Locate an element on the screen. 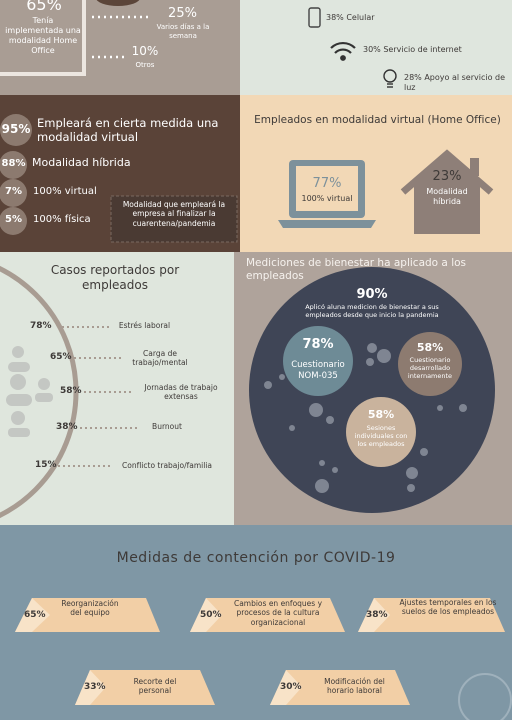 The height and width of the screenshot is (720, 512). label: Estrés laboral is located at coordinates (144, 325).